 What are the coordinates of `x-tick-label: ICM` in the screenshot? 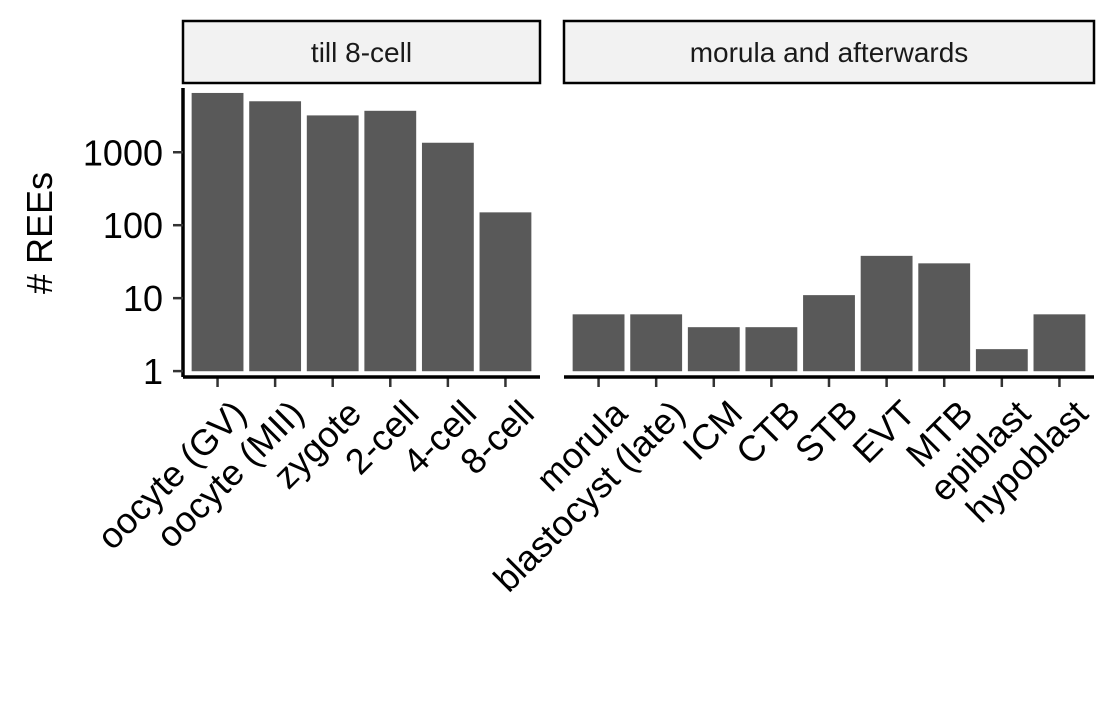 It's located at (712, 430).